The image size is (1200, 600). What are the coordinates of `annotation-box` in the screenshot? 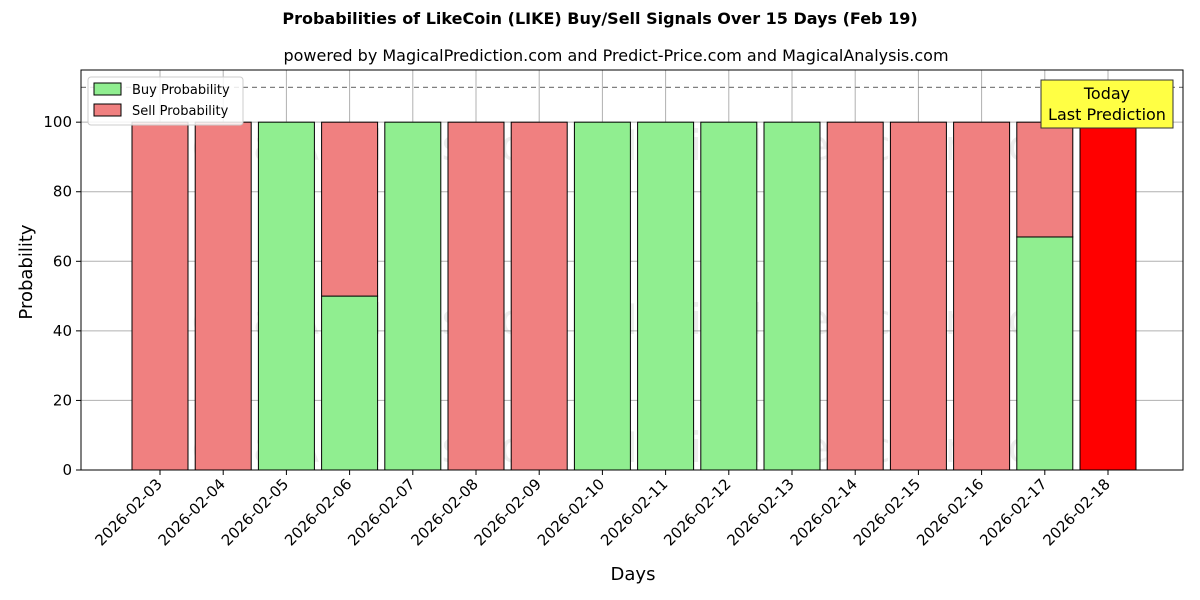 It's located at (1107, 104).